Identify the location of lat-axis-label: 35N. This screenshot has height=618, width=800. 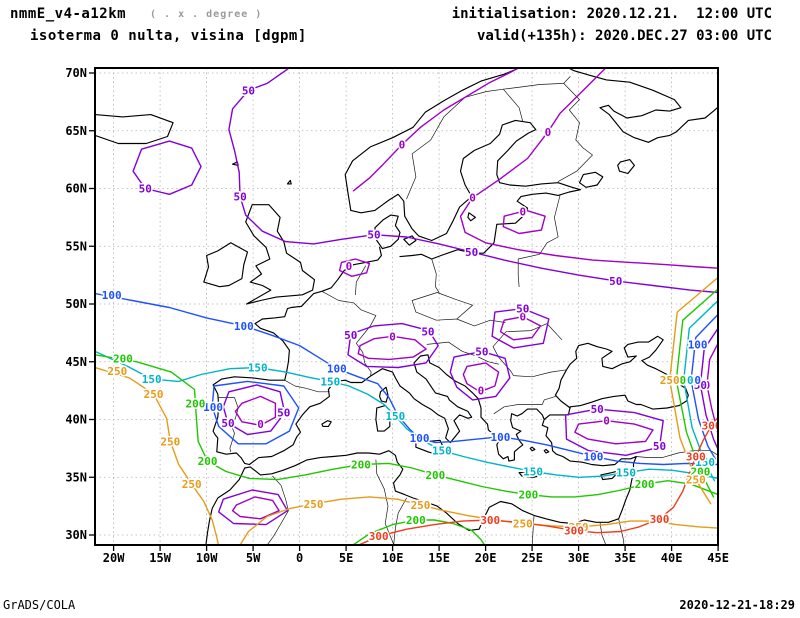
(76, 477).